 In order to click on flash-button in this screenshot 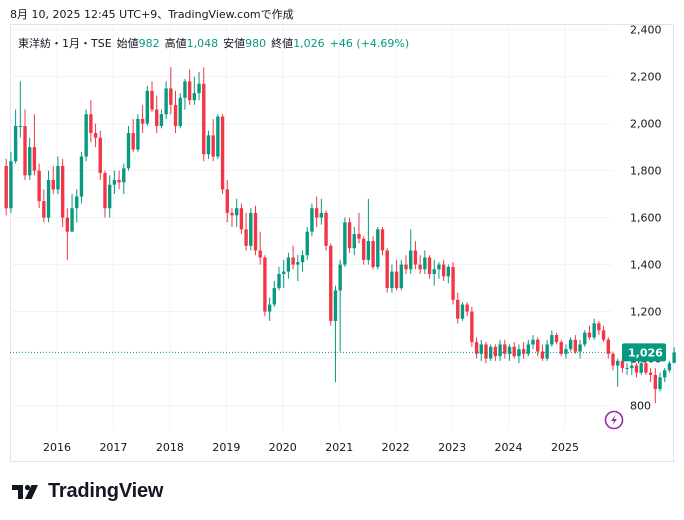, I will do `click(614, 420)`.